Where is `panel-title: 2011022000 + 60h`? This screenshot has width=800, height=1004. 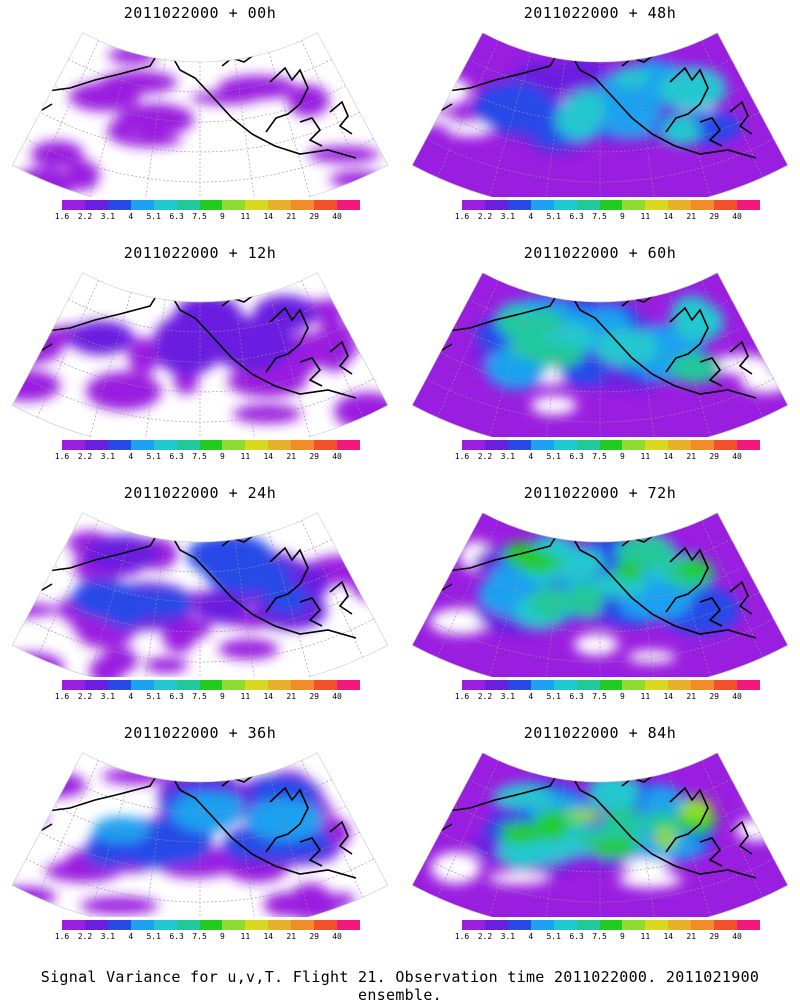
panel-title: 2011022000 + 60h is located at coordinates (600, 253).